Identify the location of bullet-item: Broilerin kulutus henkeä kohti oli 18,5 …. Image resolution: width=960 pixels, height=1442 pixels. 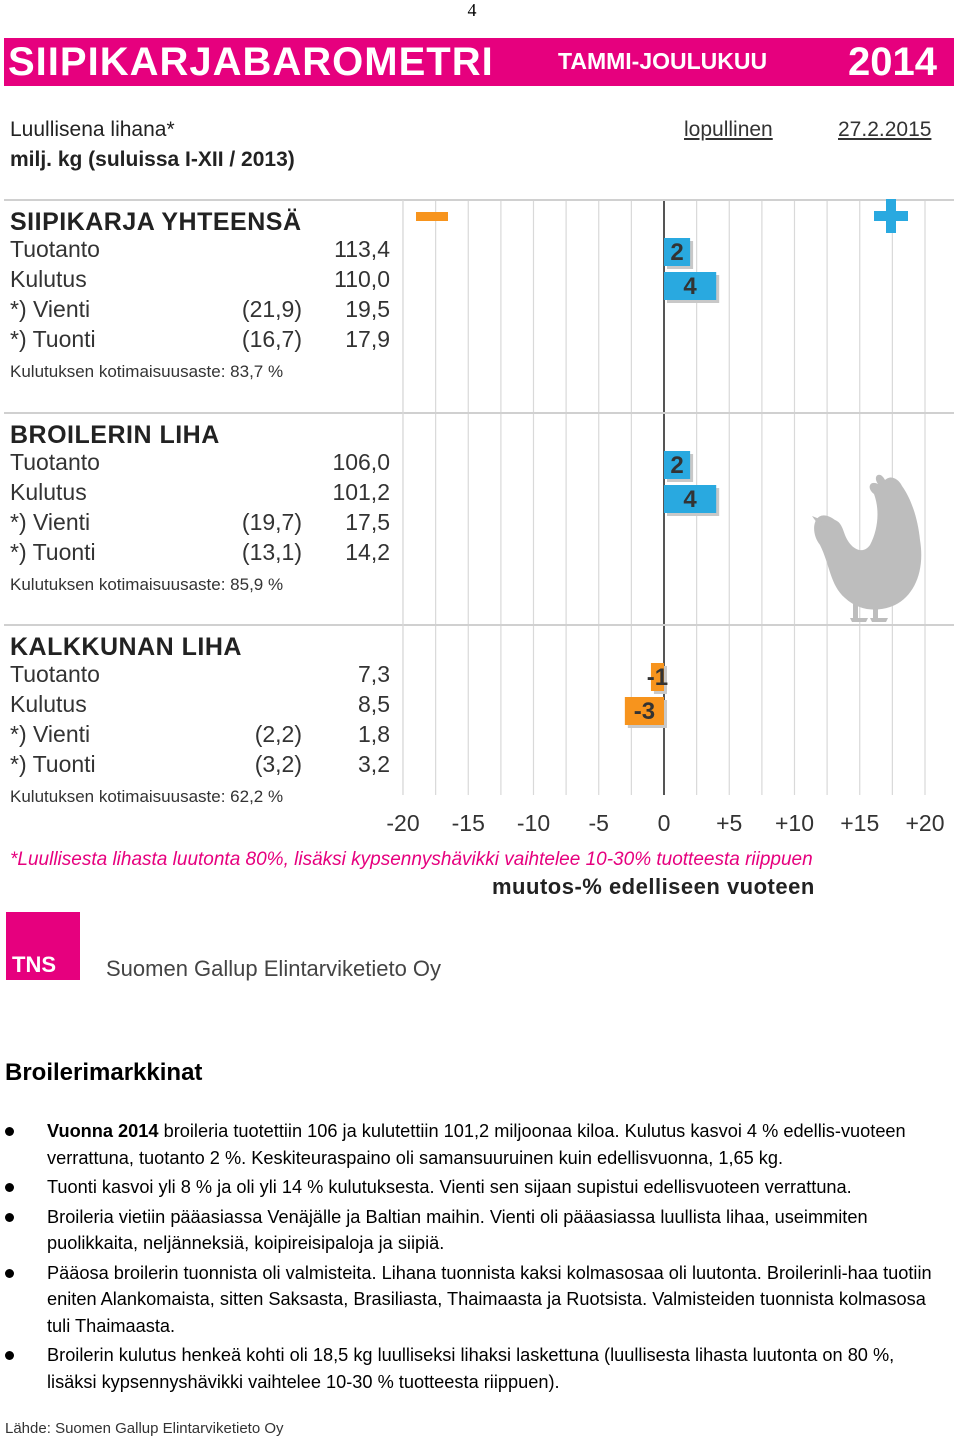
(480, 1368).